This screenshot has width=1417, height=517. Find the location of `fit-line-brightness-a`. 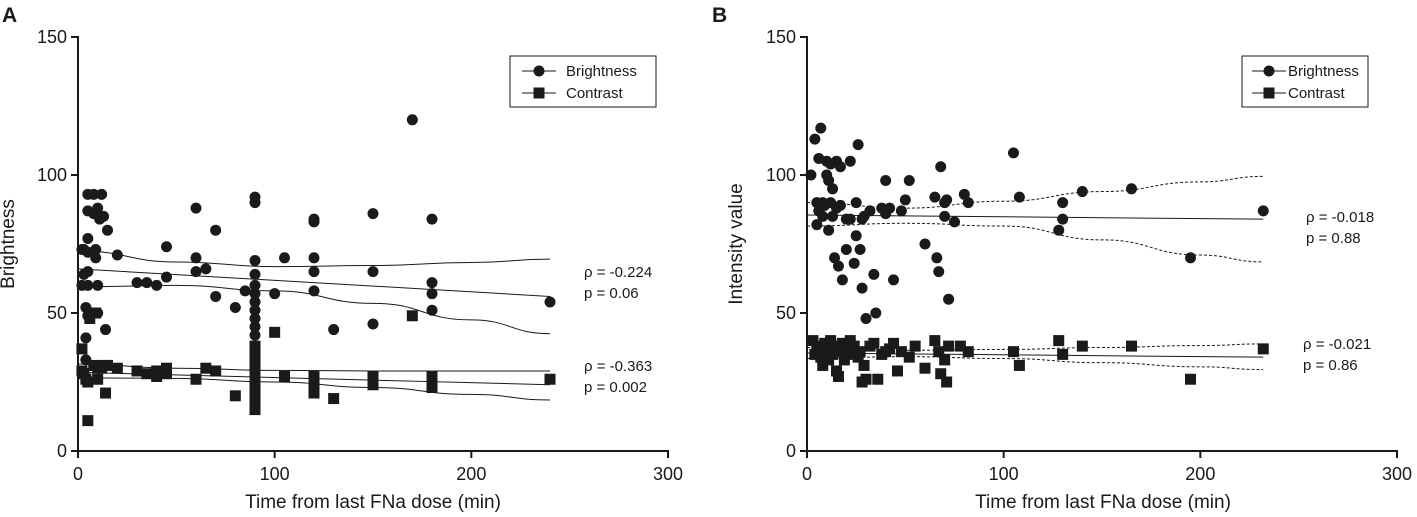

fit-line-brightness-a is located at coordinates (314, 282).